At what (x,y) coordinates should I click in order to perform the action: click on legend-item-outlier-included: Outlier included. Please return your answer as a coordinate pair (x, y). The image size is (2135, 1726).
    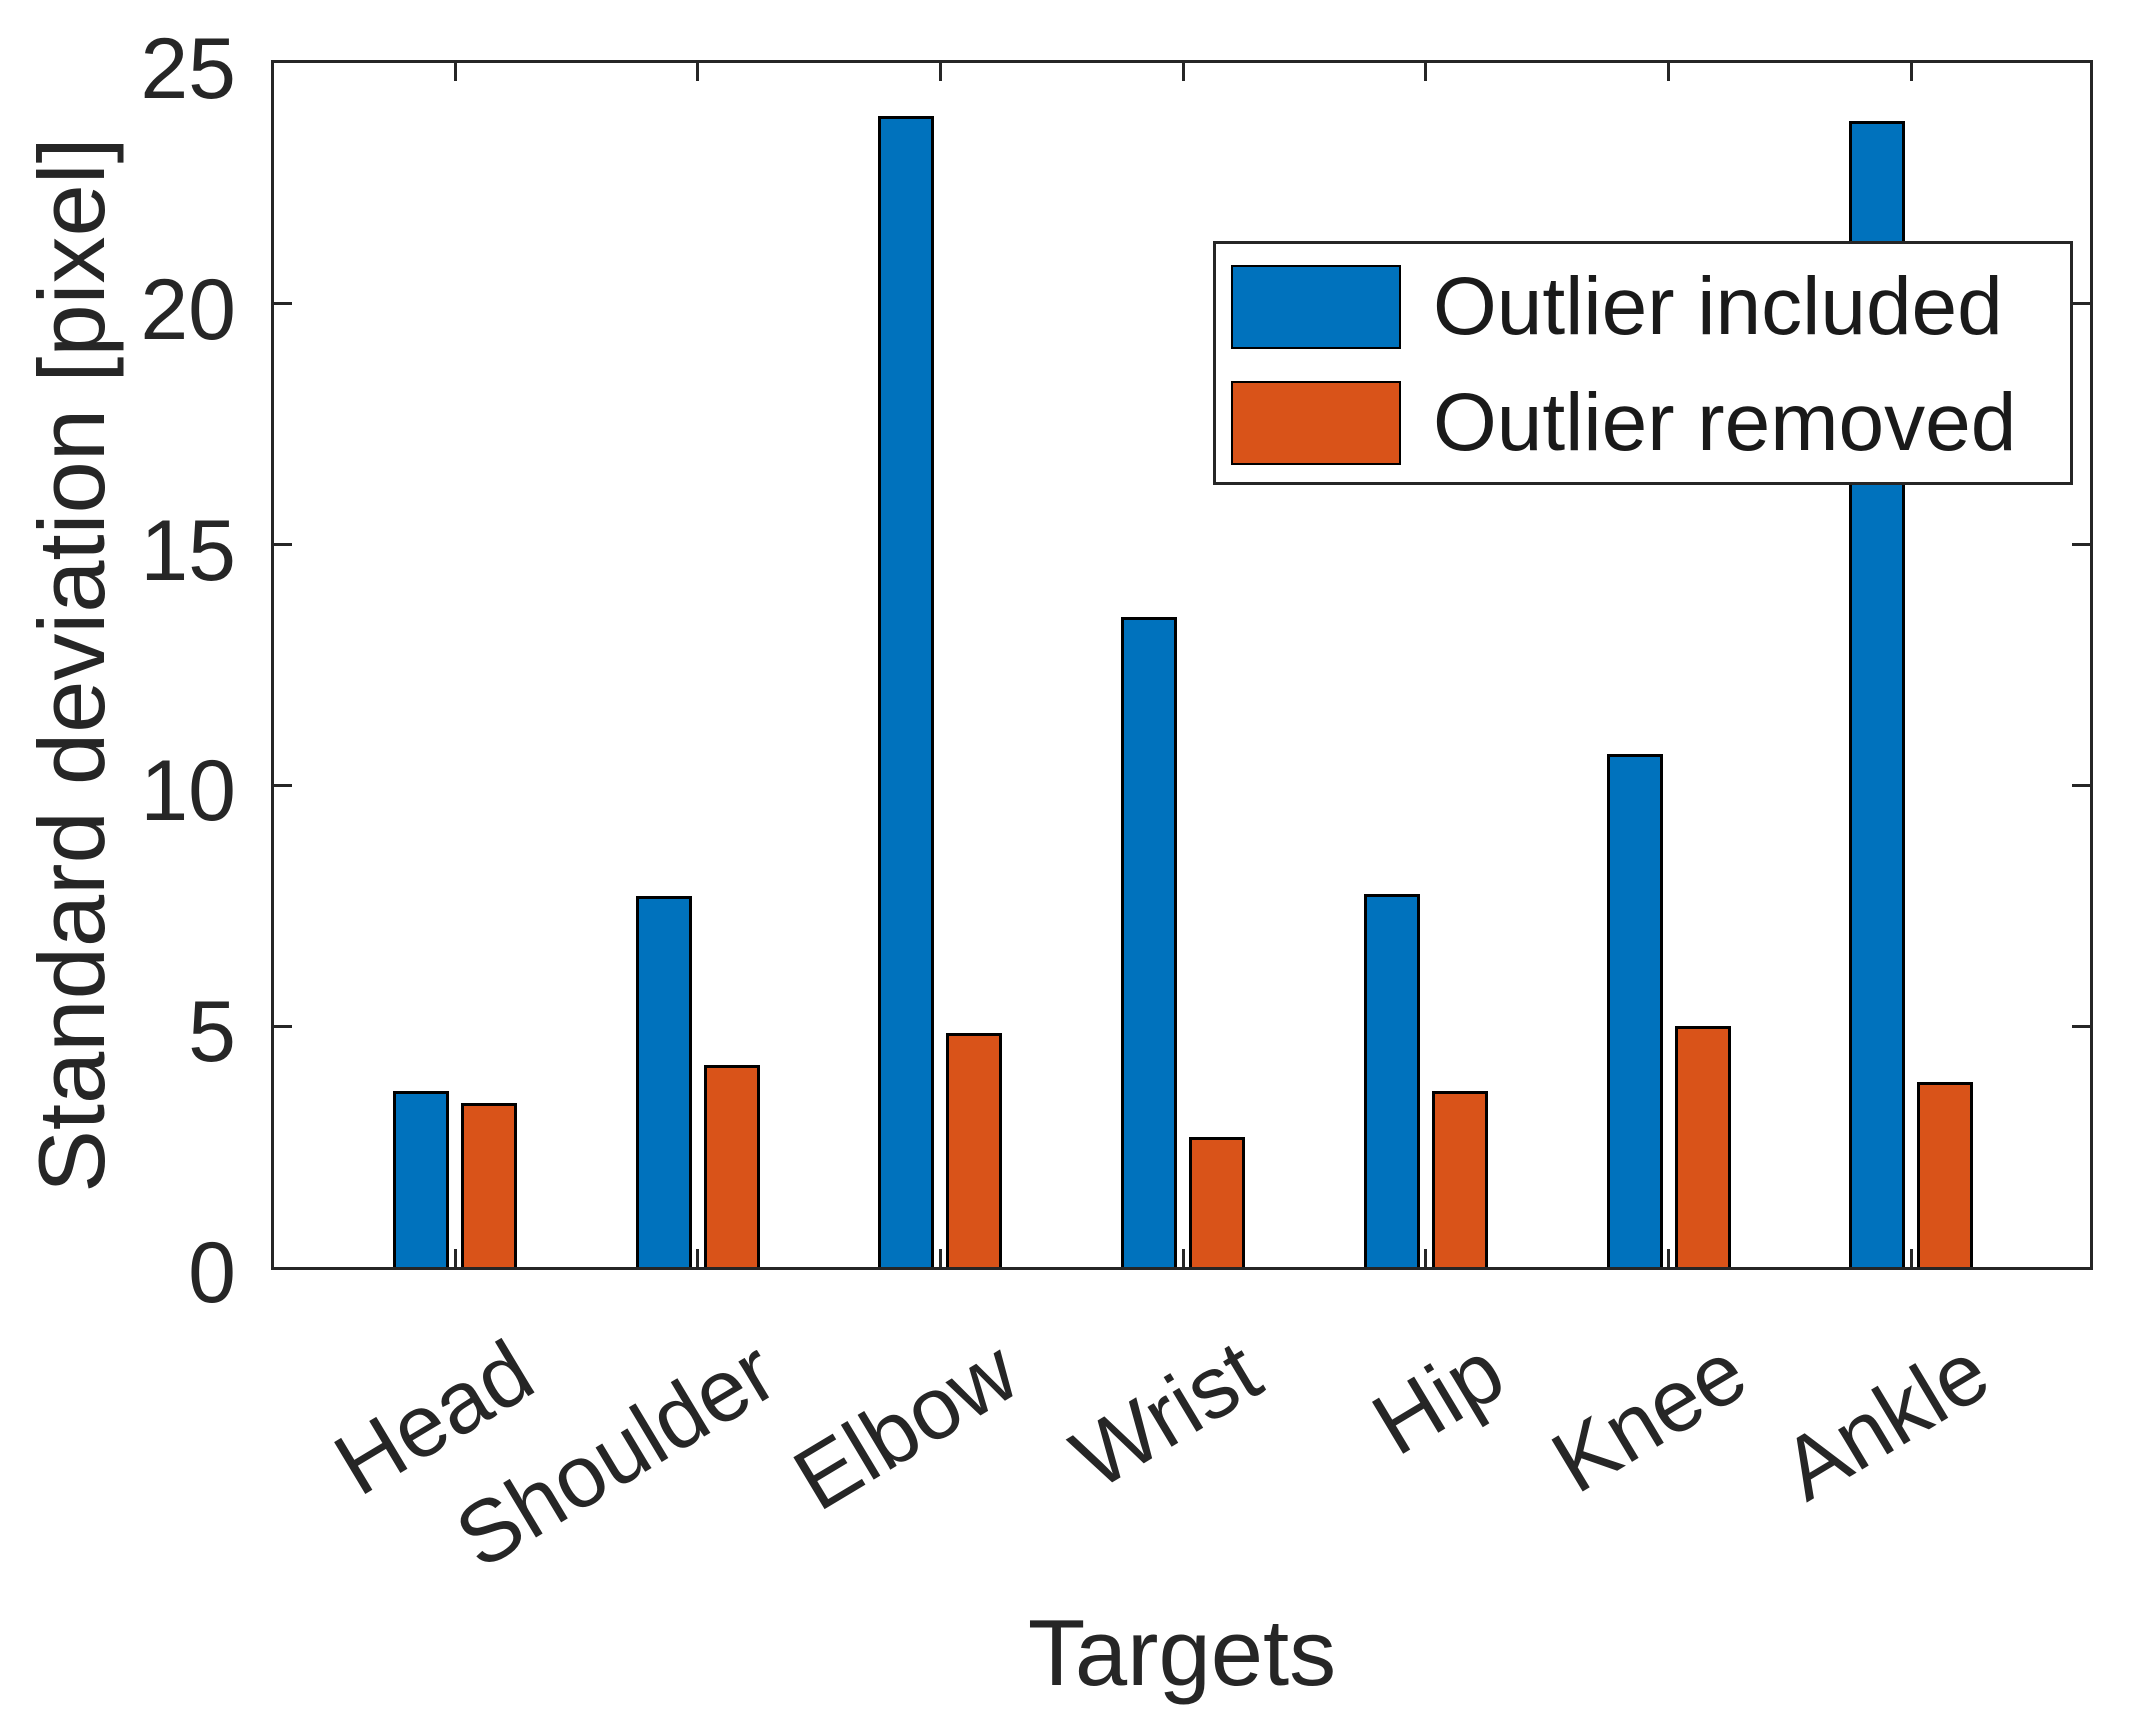
    Looking at the image, I should click on (1617, 307).